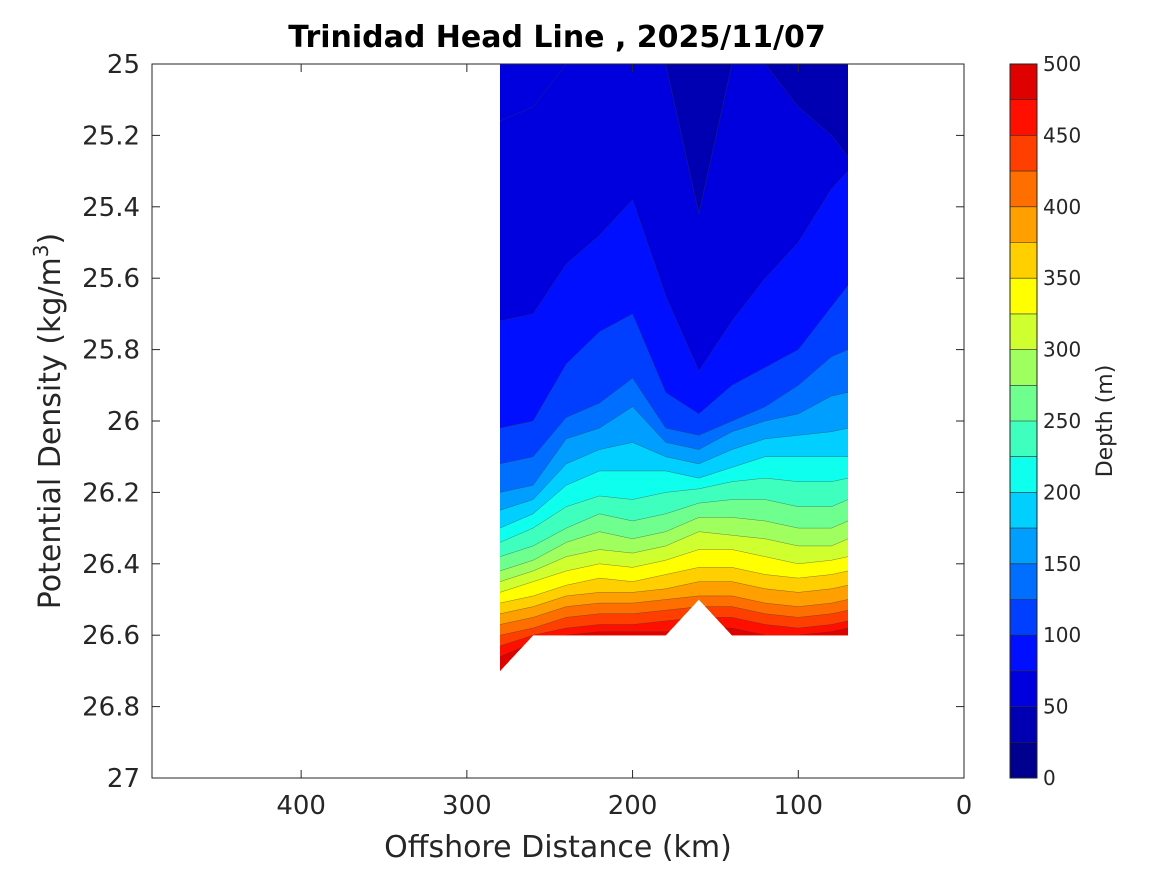 This screenshot has height=875, width=1167. I want to click on y-axis-label-close: ), so click(50, 239).